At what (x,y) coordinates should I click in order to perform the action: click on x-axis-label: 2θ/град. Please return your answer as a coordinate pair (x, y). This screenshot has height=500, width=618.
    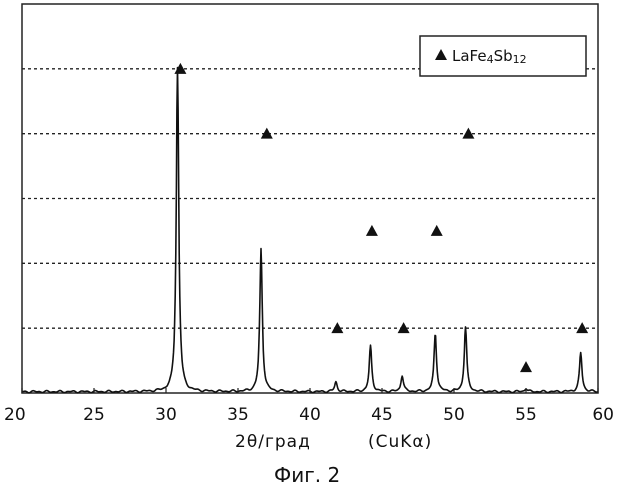
    Looking at the image, I should click on (273, 442).